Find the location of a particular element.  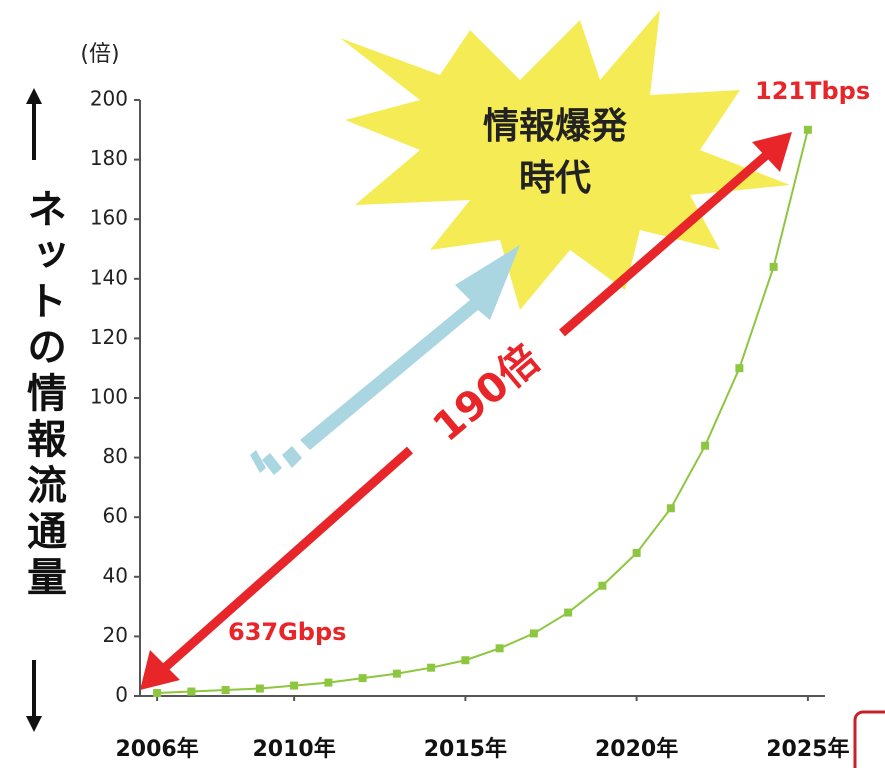

y-tick-label: 100 is located at coordinates (109, 397).